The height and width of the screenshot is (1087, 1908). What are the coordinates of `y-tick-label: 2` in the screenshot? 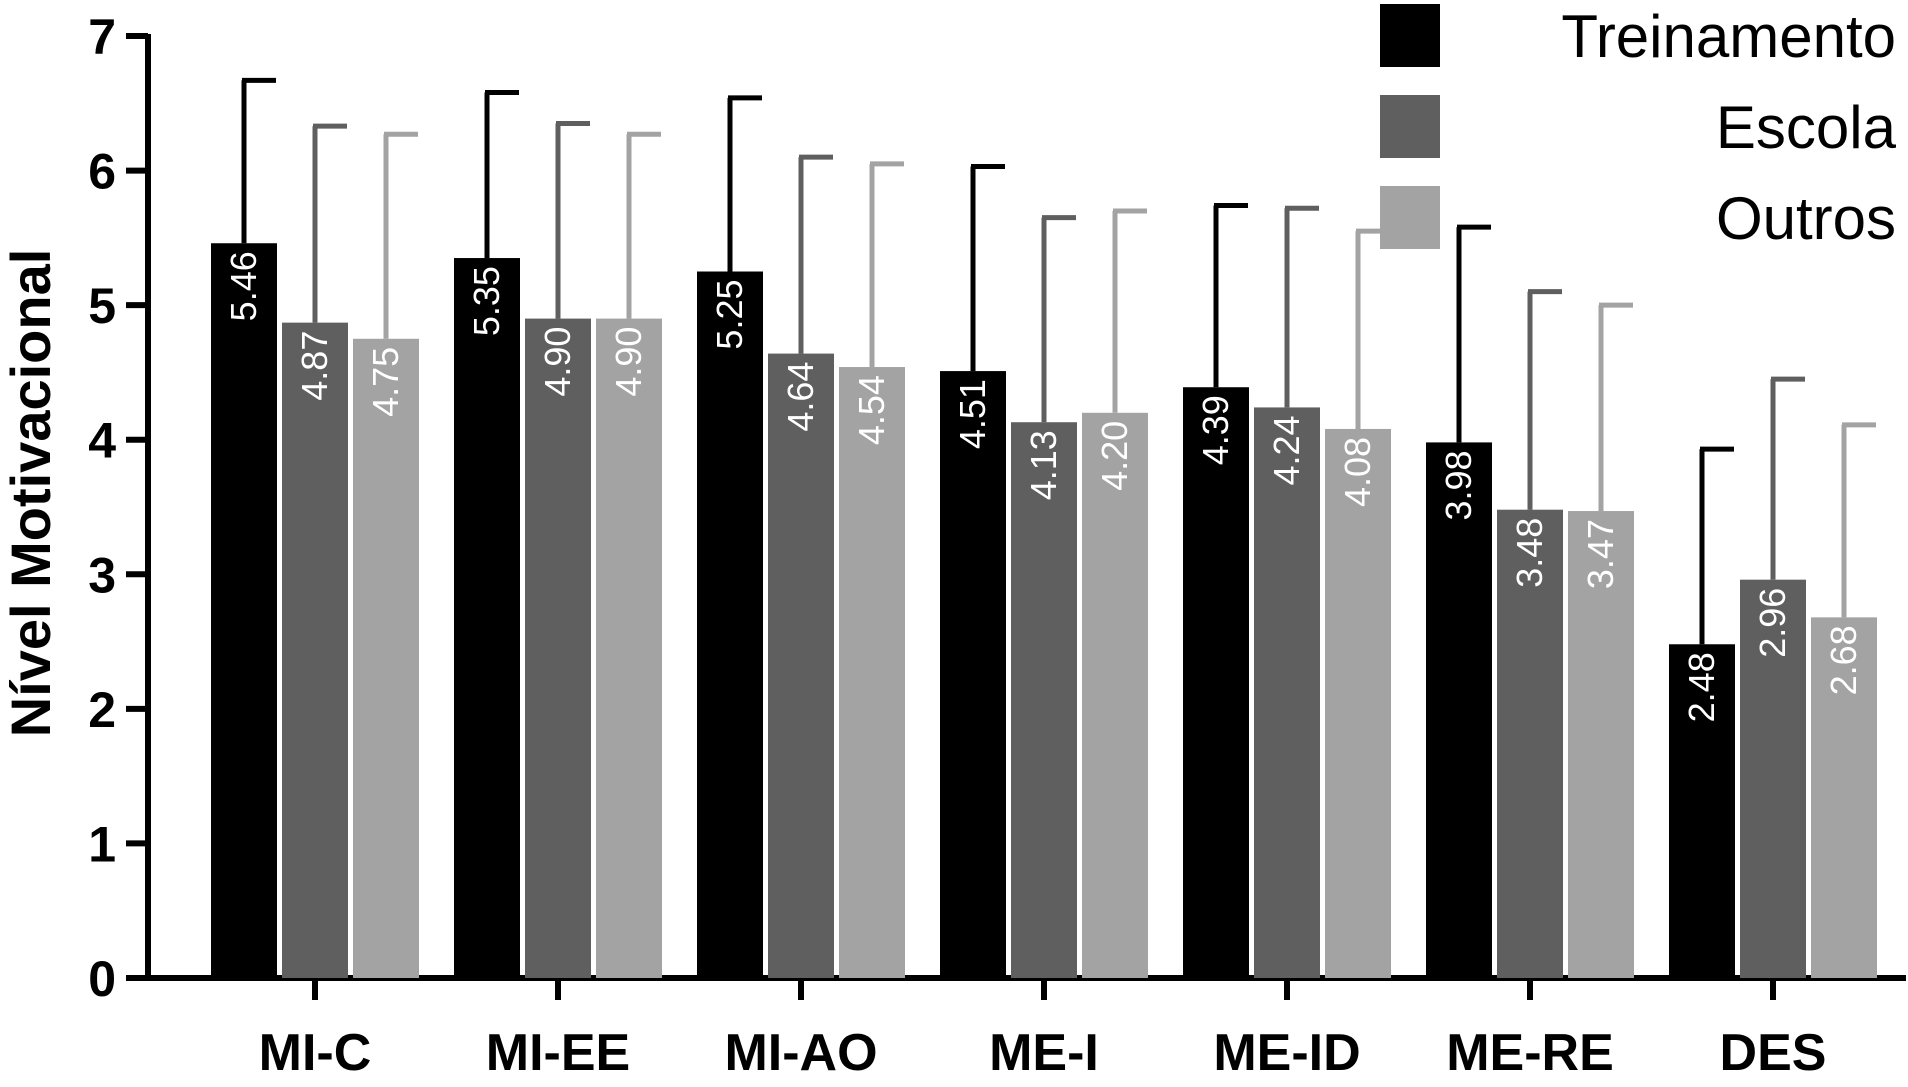 It's located at (102, 710).